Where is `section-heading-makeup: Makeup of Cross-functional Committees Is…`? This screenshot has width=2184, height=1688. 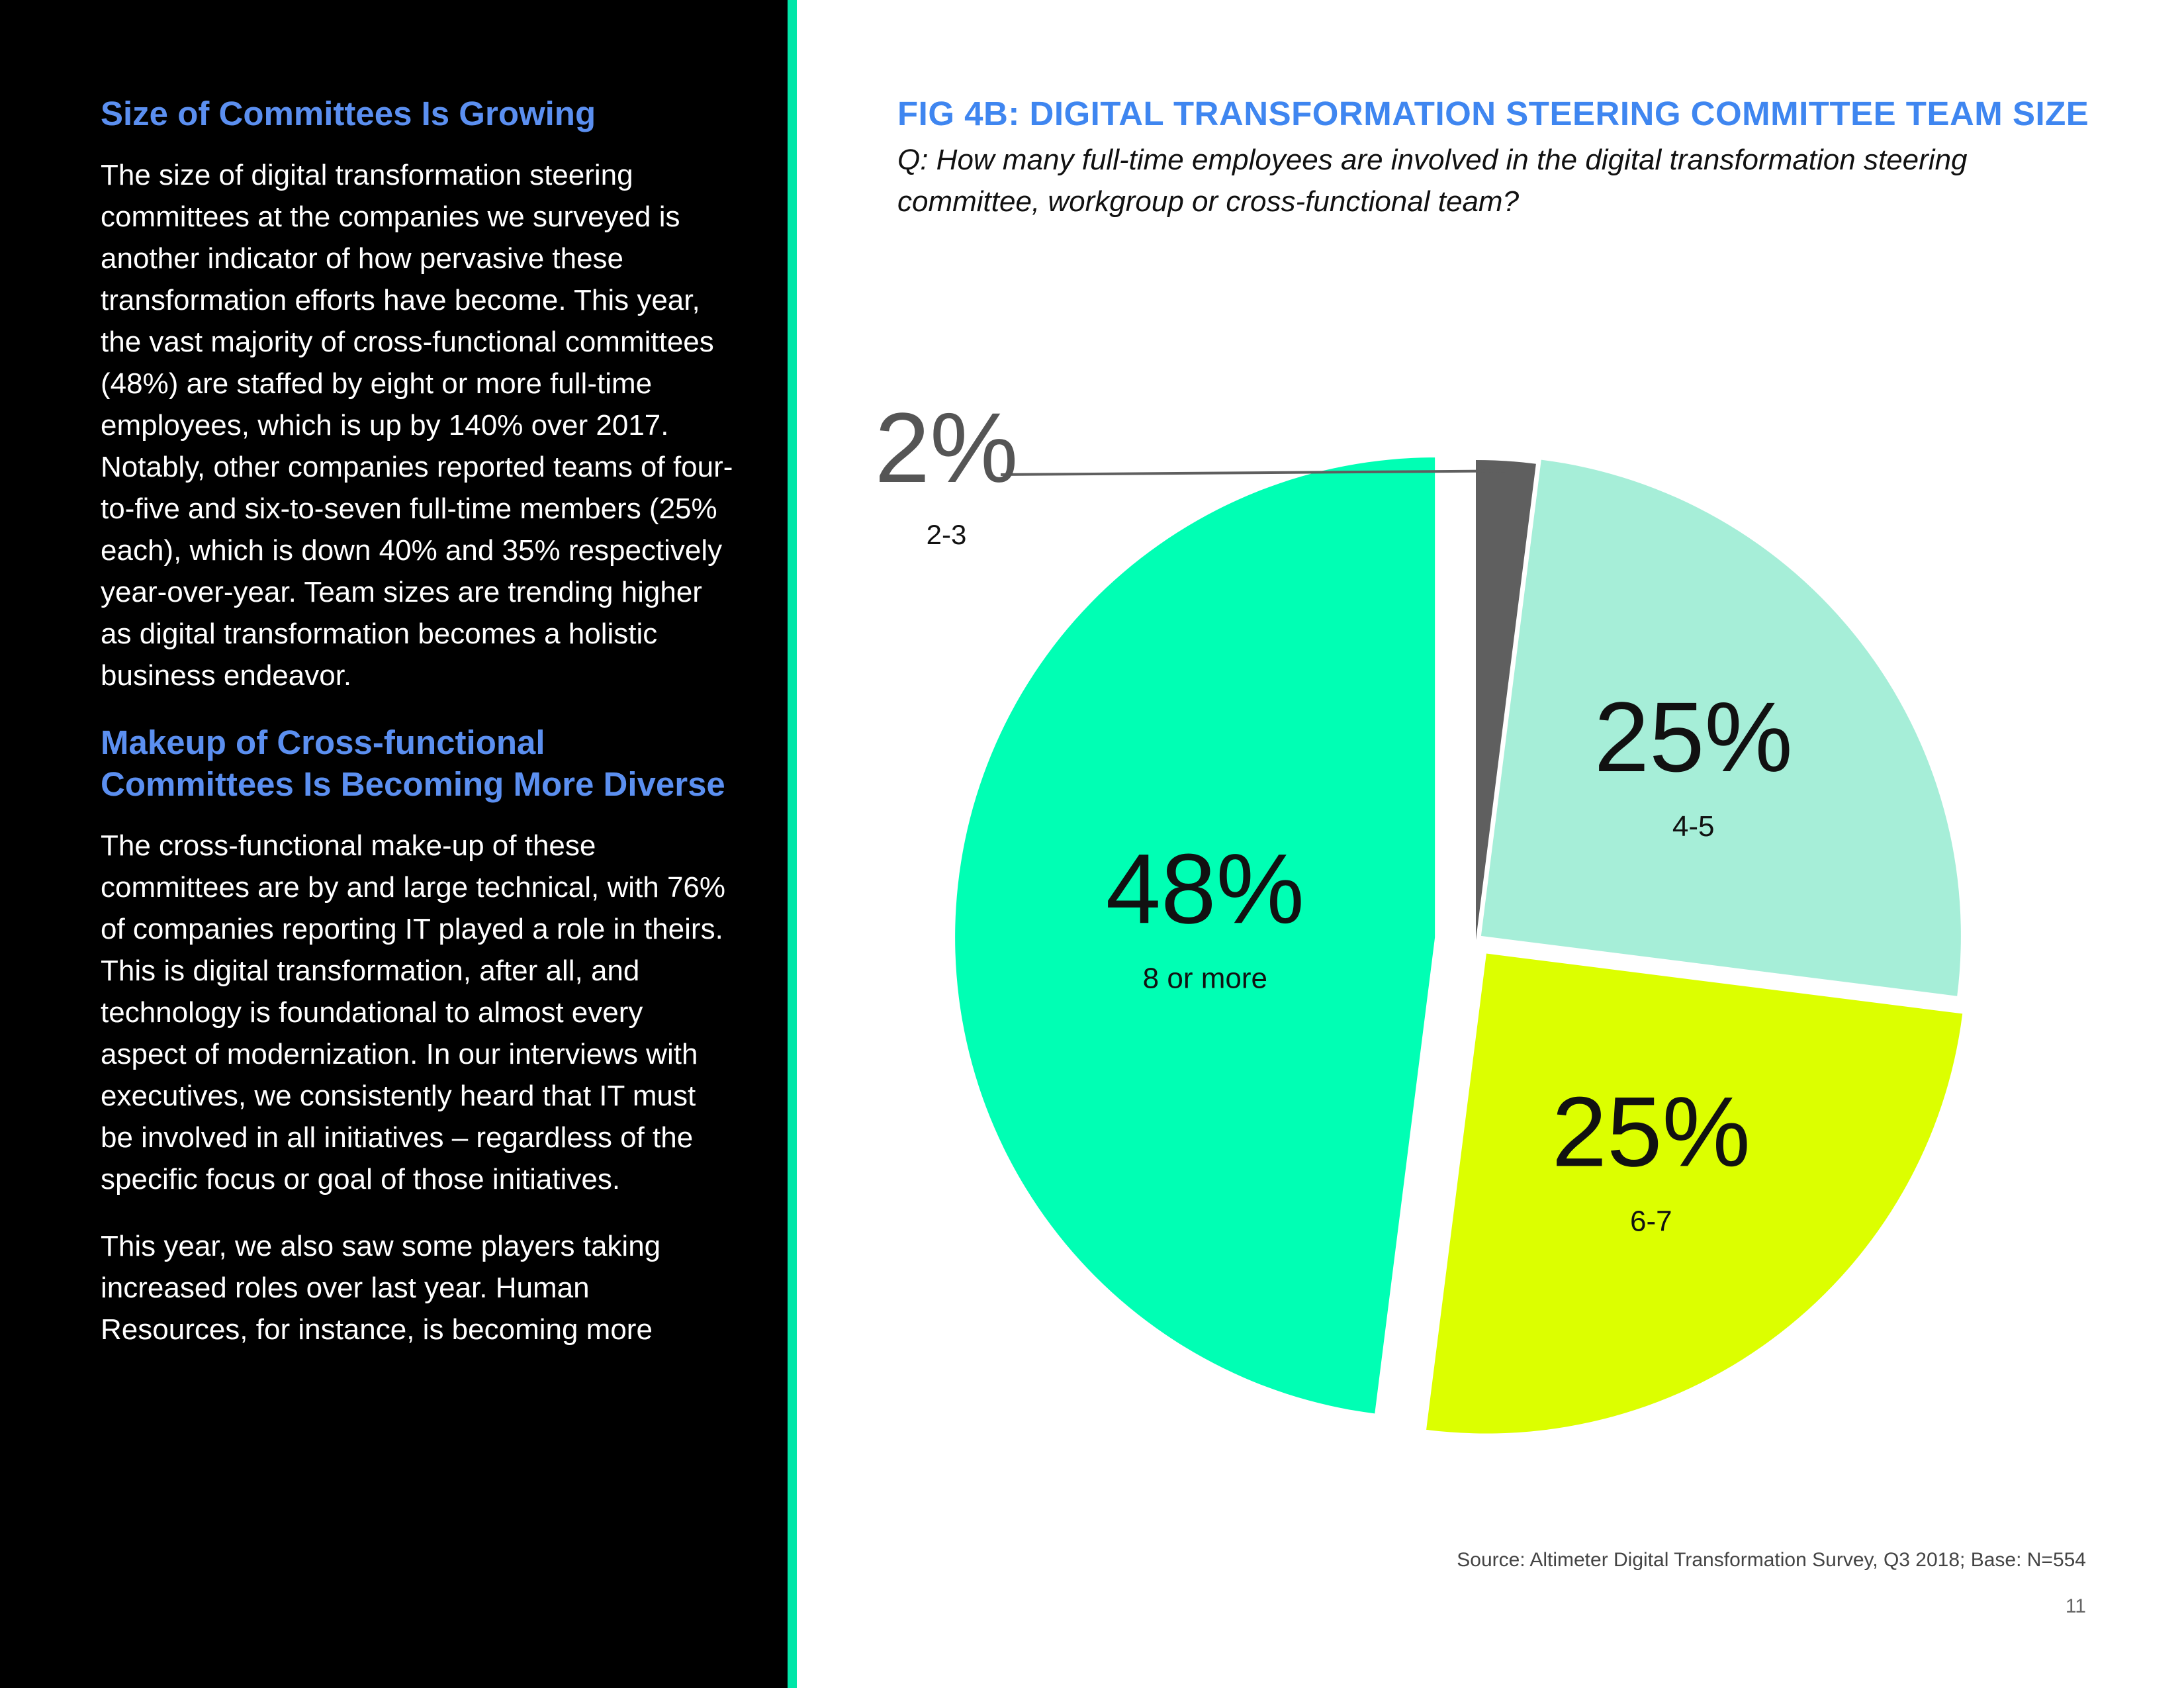 section-heading-makeup: Makeup of Cross-functional Committees Is… is located at coordinates (413, 763).